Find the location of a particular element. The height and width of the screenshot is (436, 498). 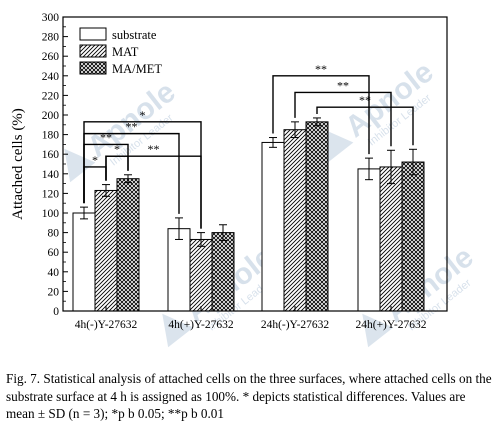

x-tick-label: 4h(-)Y-27632 is located at coordinates (106, 325).